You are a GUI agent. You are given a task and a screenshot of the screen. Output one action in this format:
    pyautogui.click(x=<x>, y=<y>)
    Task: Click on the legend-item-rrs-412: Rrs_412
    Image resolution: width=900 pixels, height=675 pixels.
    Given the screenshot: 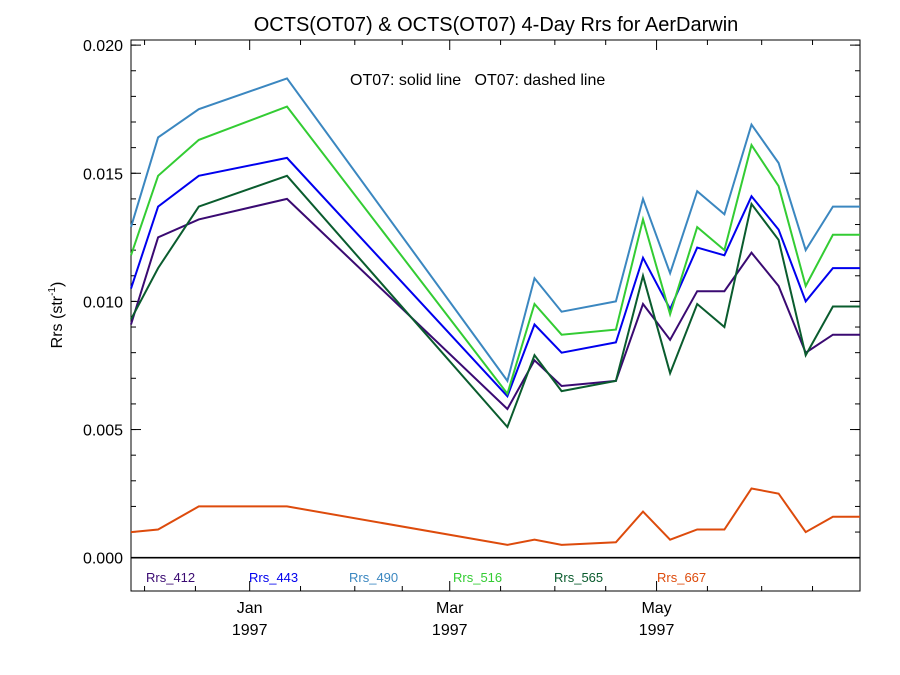 What is the action you would take?
    pyautogui.click(x=170, y=577)
    